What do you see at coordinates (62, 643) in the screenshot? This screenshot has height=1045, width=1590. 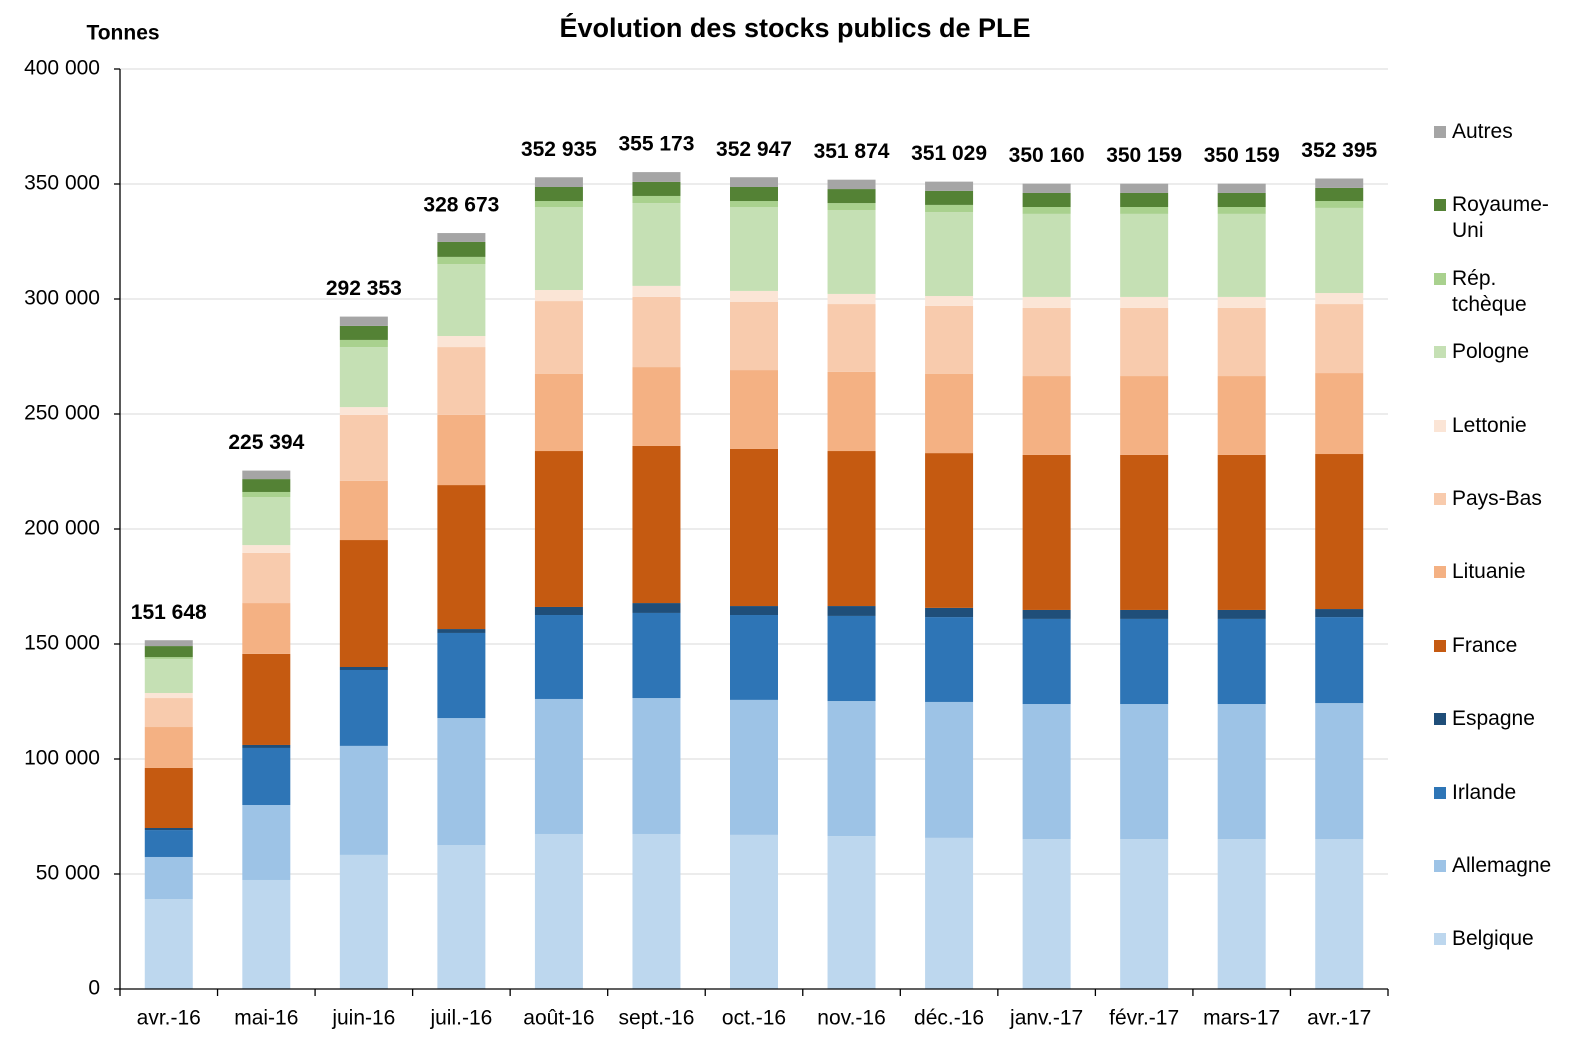 I see `y-tick-label: 150 000` at bounding box center [62, 643].